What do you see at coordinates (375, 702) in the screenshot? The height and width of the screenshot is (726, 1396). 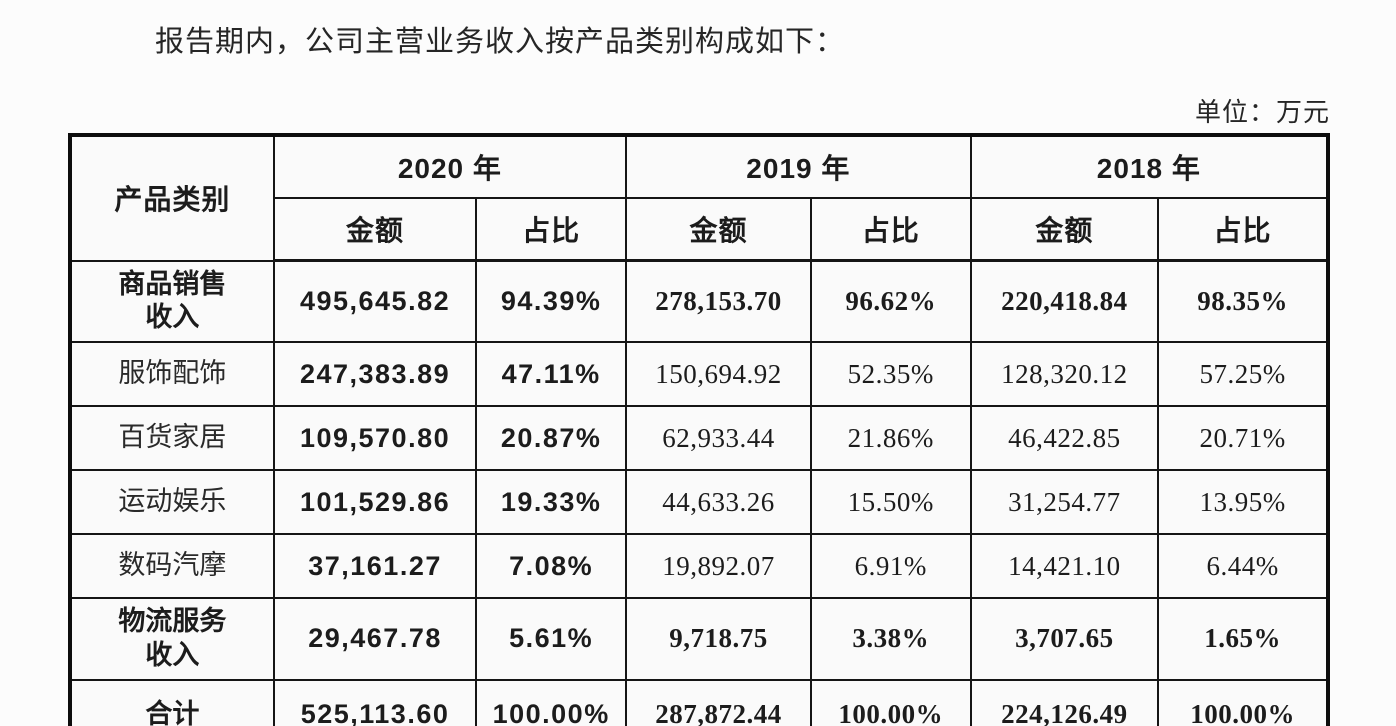 I see `cell-2020-amount: 525,113.60` at bounding box center [375, 702].